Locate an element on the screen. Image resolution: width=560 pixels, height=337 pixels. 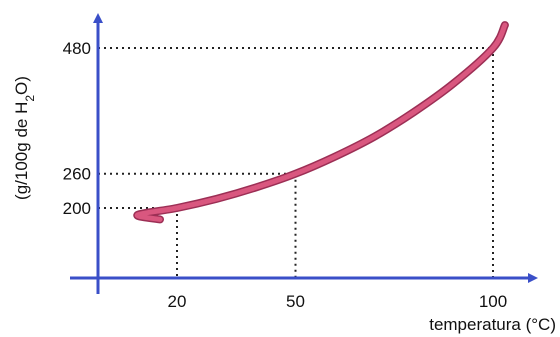
x-tick-label: 50 is located at coordinates (295, 301).